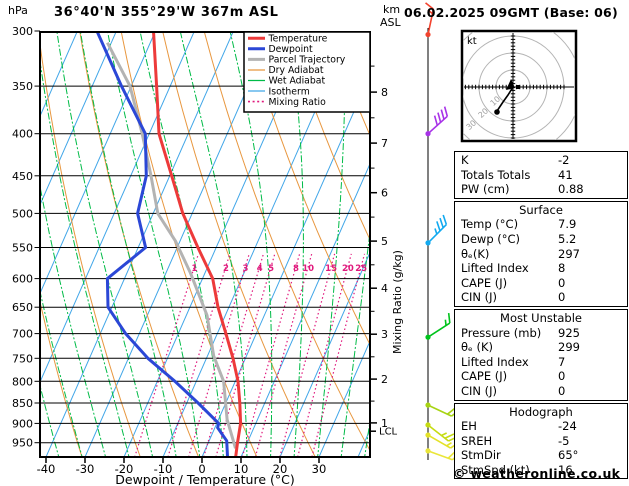 This screenshot has height=486, width=629. Describe the element at coordinates (537, 473) in the screenshot. I see `copyright: © weatheronline.co.uk` at that location.